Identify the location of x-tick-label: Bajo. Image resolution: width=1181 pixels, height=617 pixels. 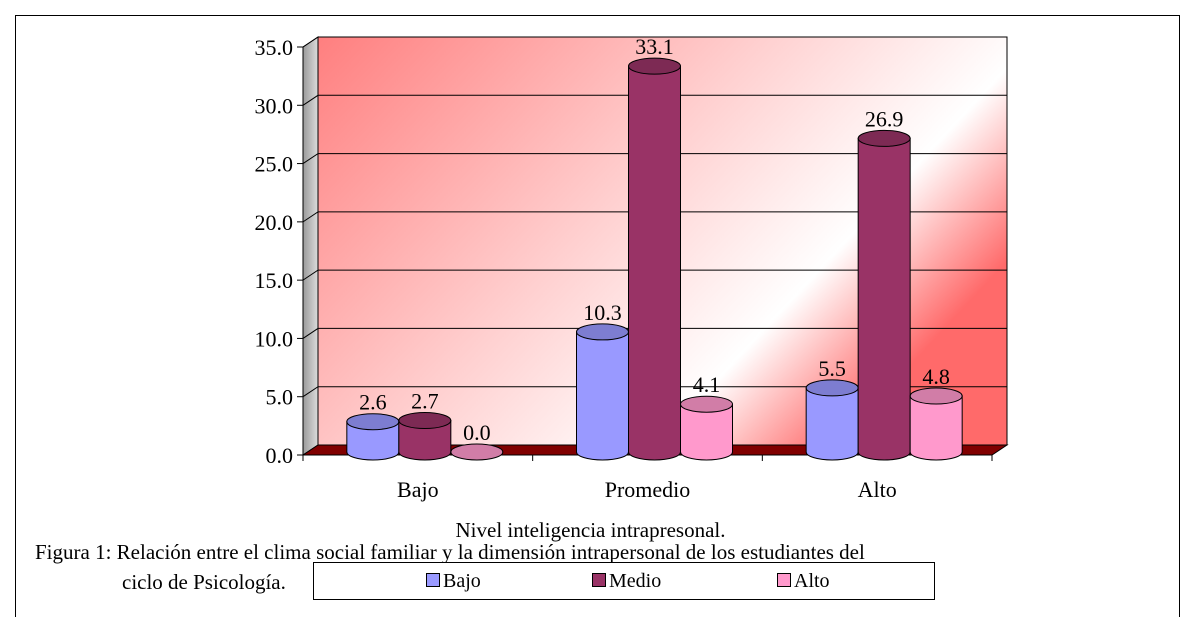
(418, 489).